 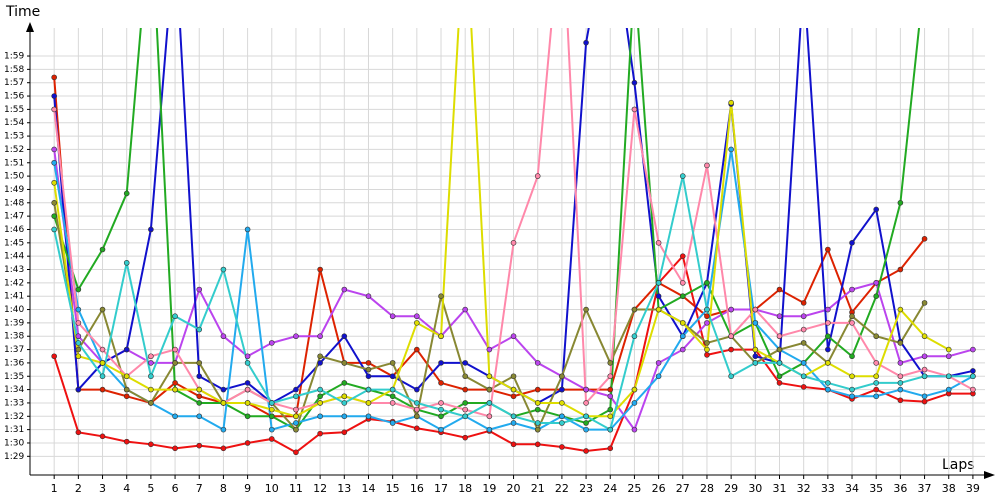 What do you see at coordinates (14, 123) in the screenshot?
I see `y-tick-label: 1:54` at bounding box center [14, 123].